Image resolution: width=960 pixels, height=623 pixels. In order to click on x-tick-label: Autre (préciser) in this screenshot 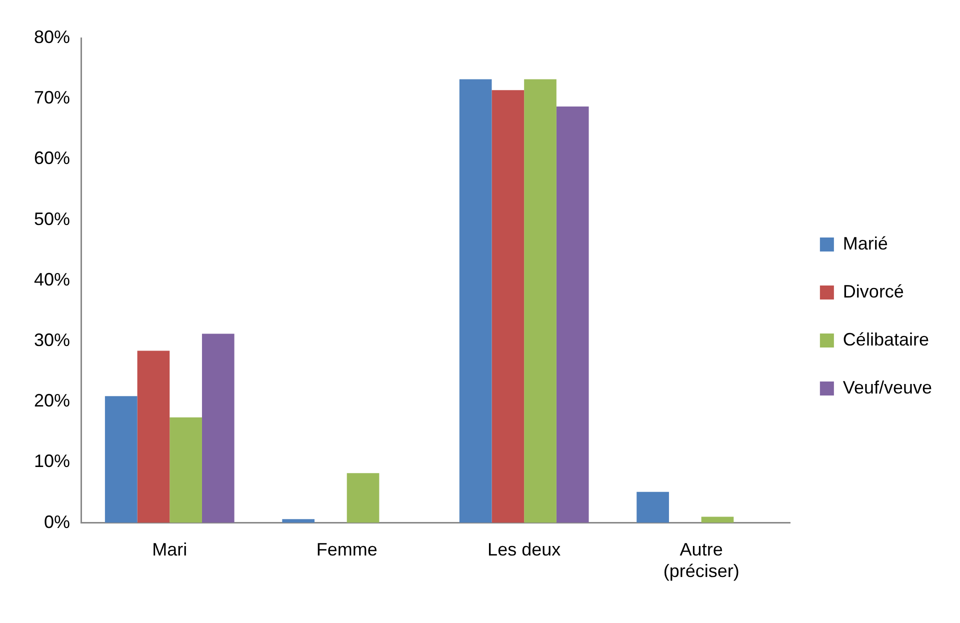, I will do `click(701, 561)`.